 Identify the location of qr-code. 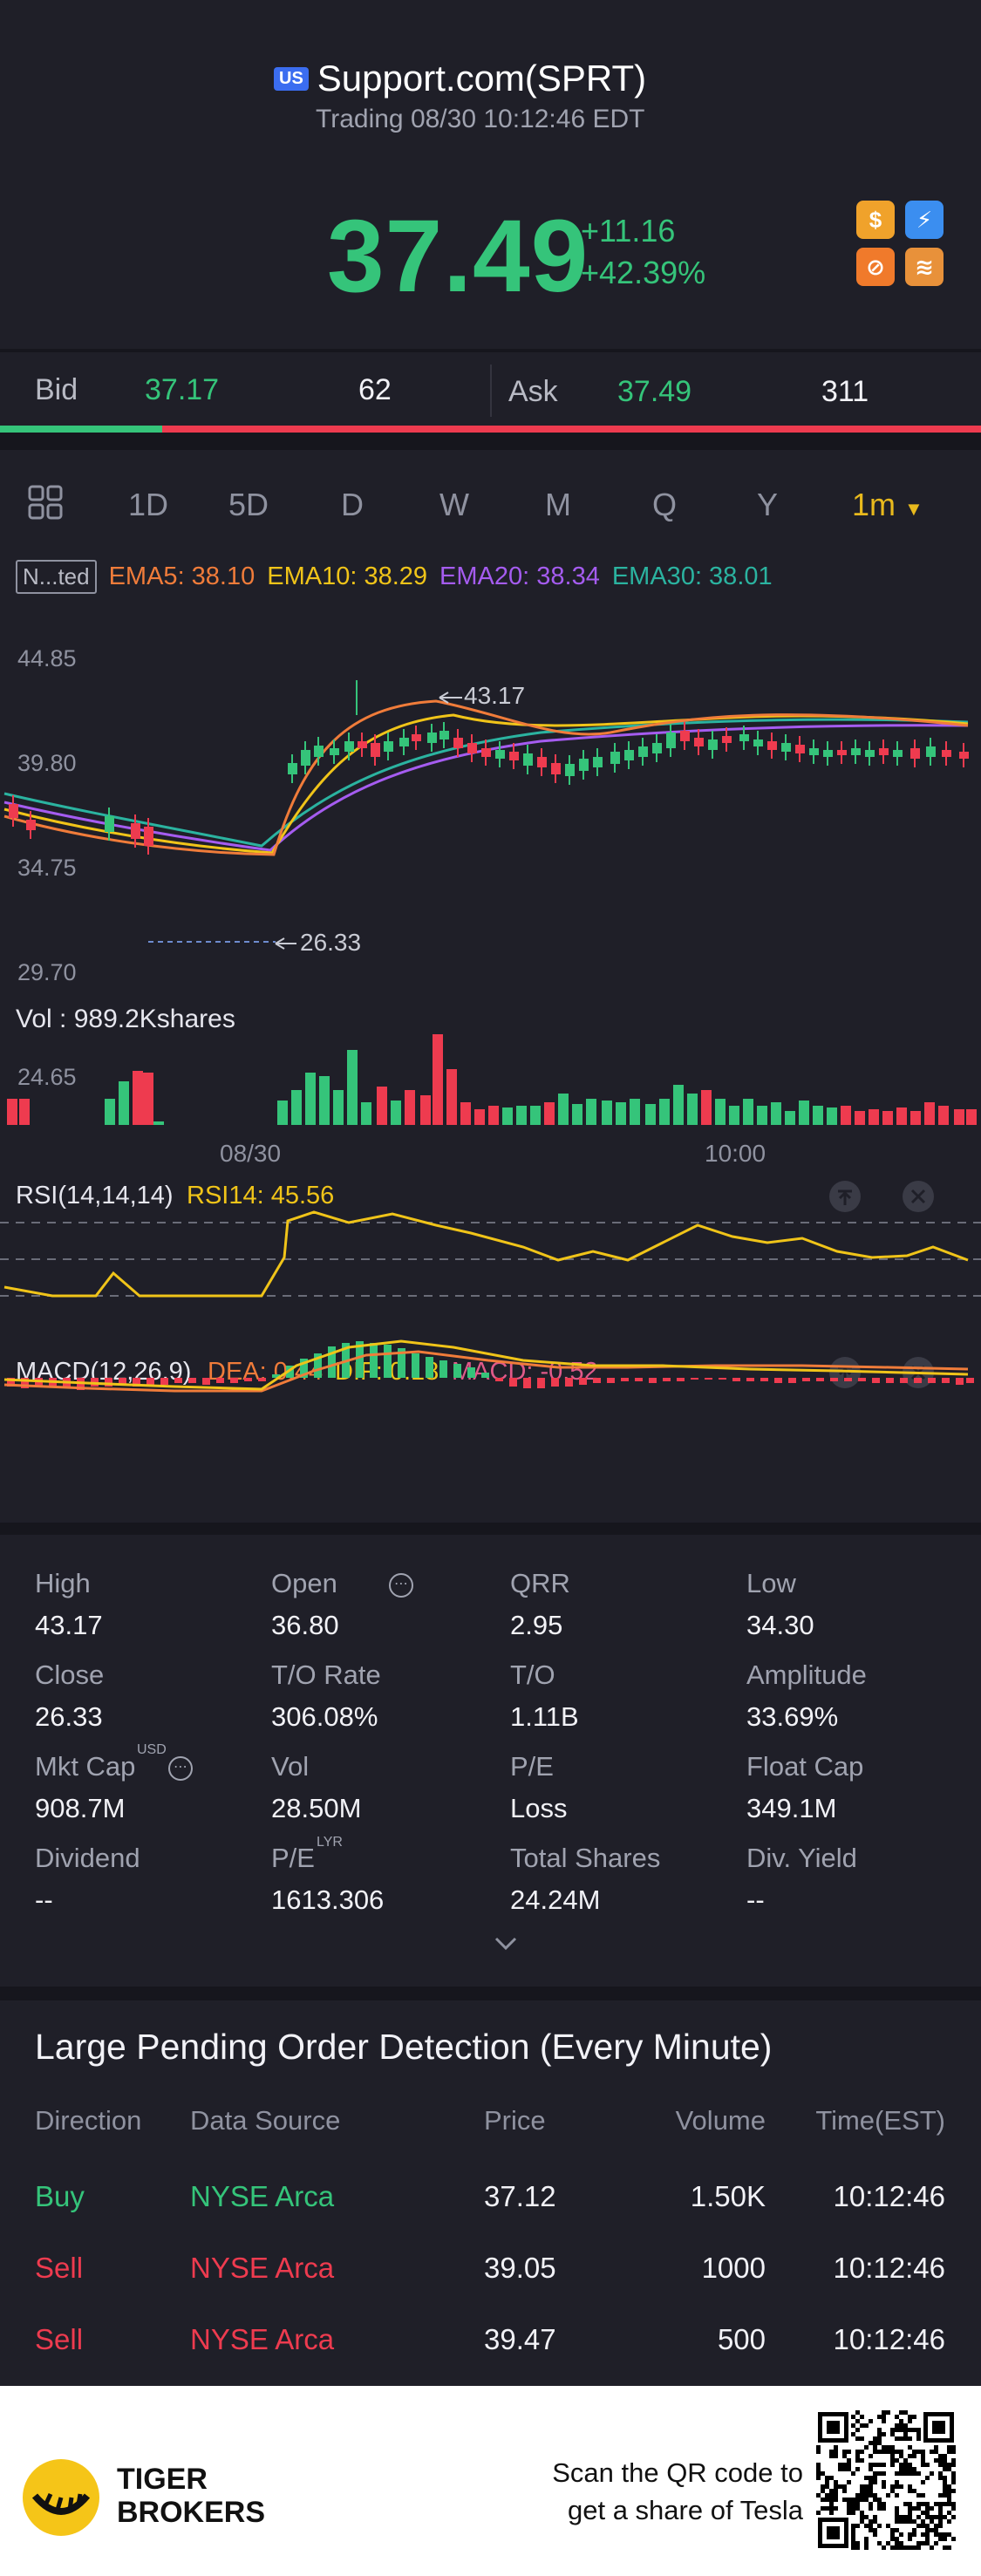
(886, 2482).